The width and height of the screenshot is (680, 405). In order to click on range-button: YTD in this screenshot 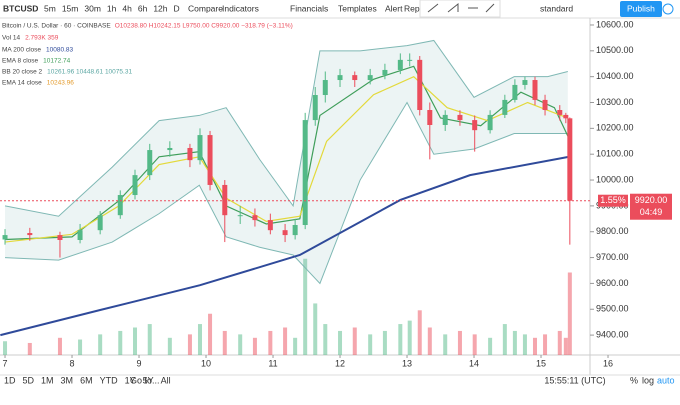, I will do `click(109, 380)`.